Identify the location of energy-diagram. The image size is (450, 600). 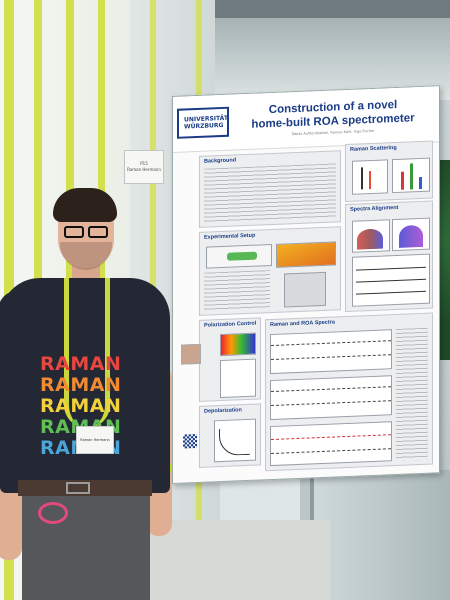
(370, 177).